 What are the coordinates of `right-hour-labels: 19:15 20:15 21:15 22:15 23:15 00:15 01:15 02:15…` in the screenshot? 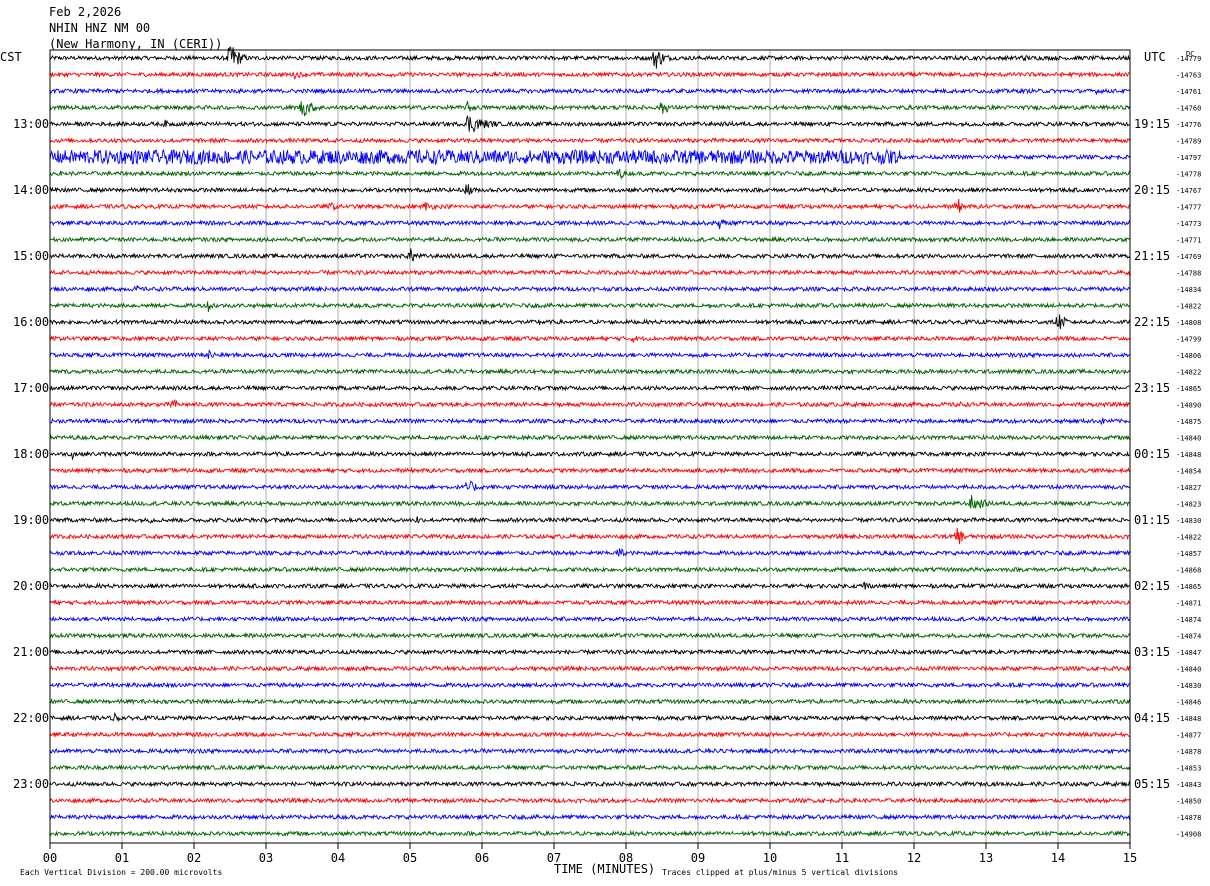 It's located at (1152, 454).